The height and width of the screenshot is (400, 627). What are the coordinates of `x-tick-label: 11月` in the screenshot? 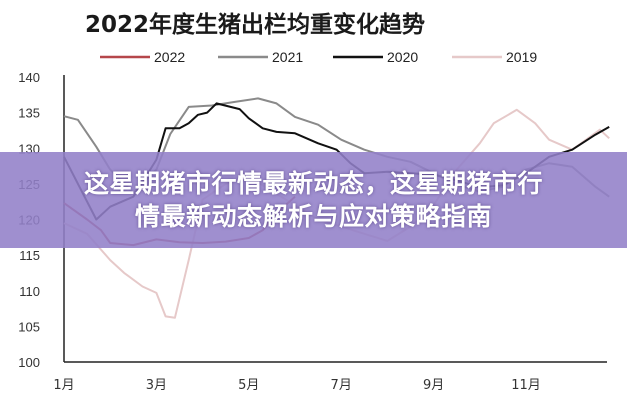 It's located at (526, 385).